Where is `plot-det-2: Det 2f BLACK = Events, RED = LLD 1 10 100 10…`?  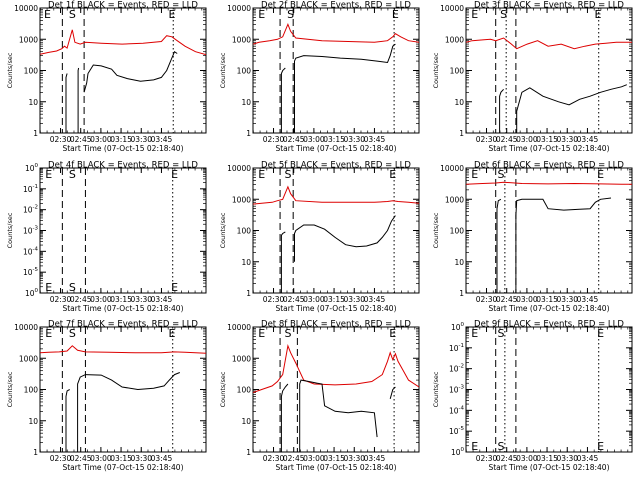 plot-det-2: Det 2f BLACK = Events, RED = LLD 1 10 100 10… is located at coordinates (319, 77).